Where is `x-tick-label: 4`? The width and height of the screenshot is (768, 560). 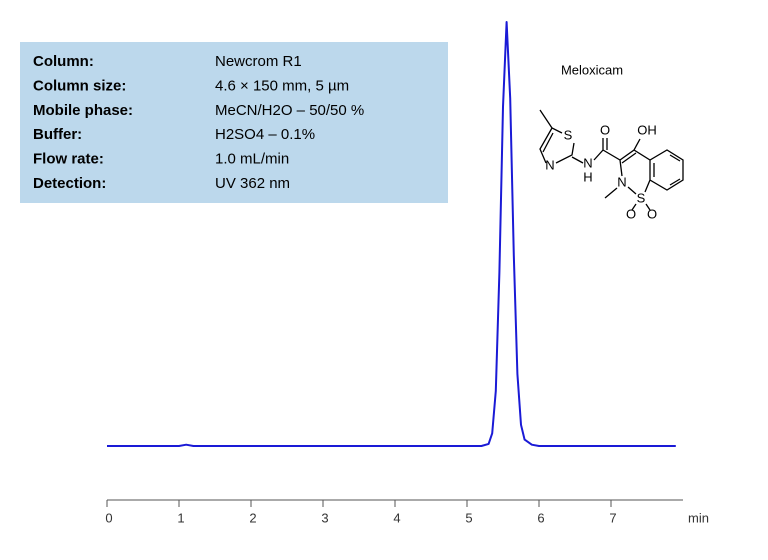 x-tick-label: 4 is located at coordinates (396, 517).